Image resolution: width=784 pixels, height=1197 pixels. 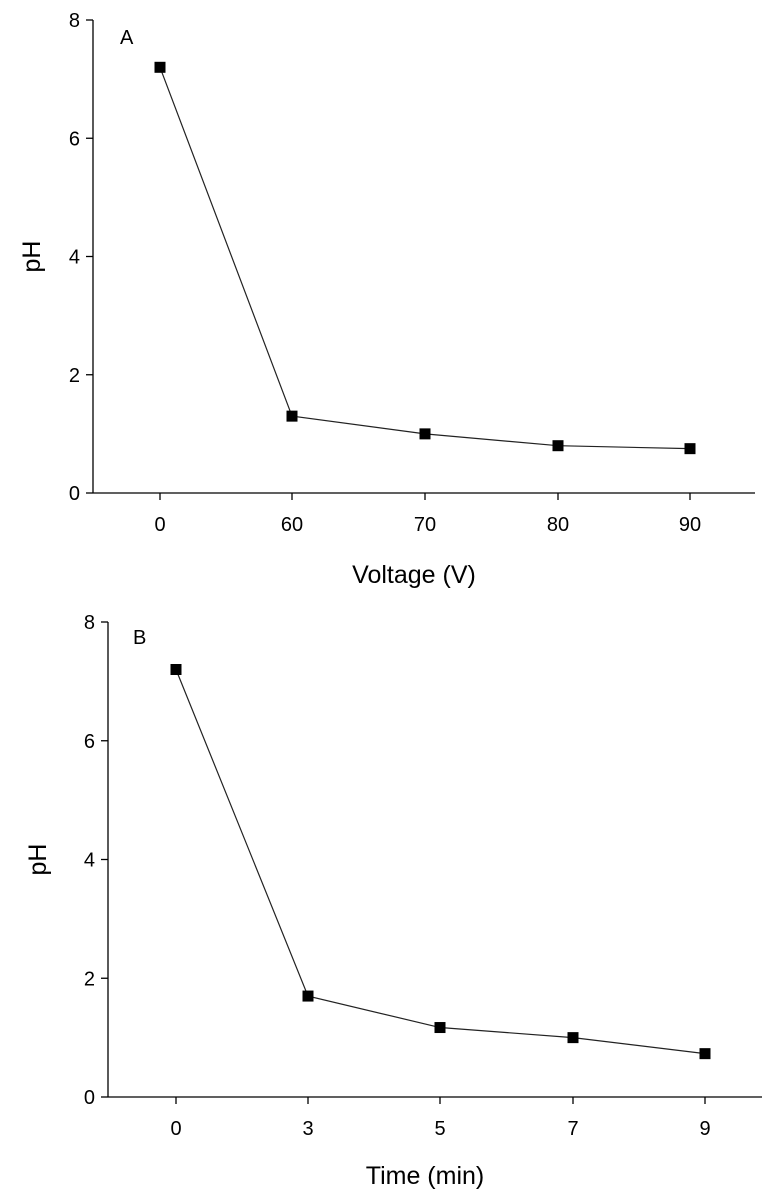 I want to click on x-tick-label: 7, so click(x=572, y=1129).